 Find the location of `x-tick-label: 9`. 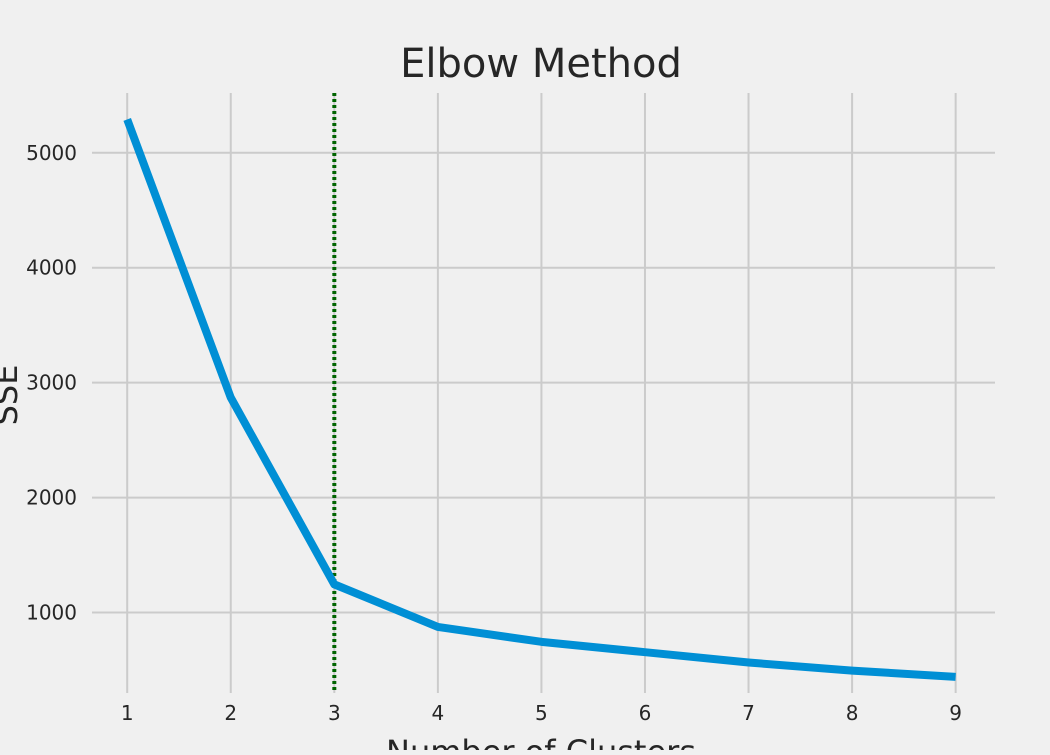

x-tick-label: 9 is located at coordinates (955, 713).